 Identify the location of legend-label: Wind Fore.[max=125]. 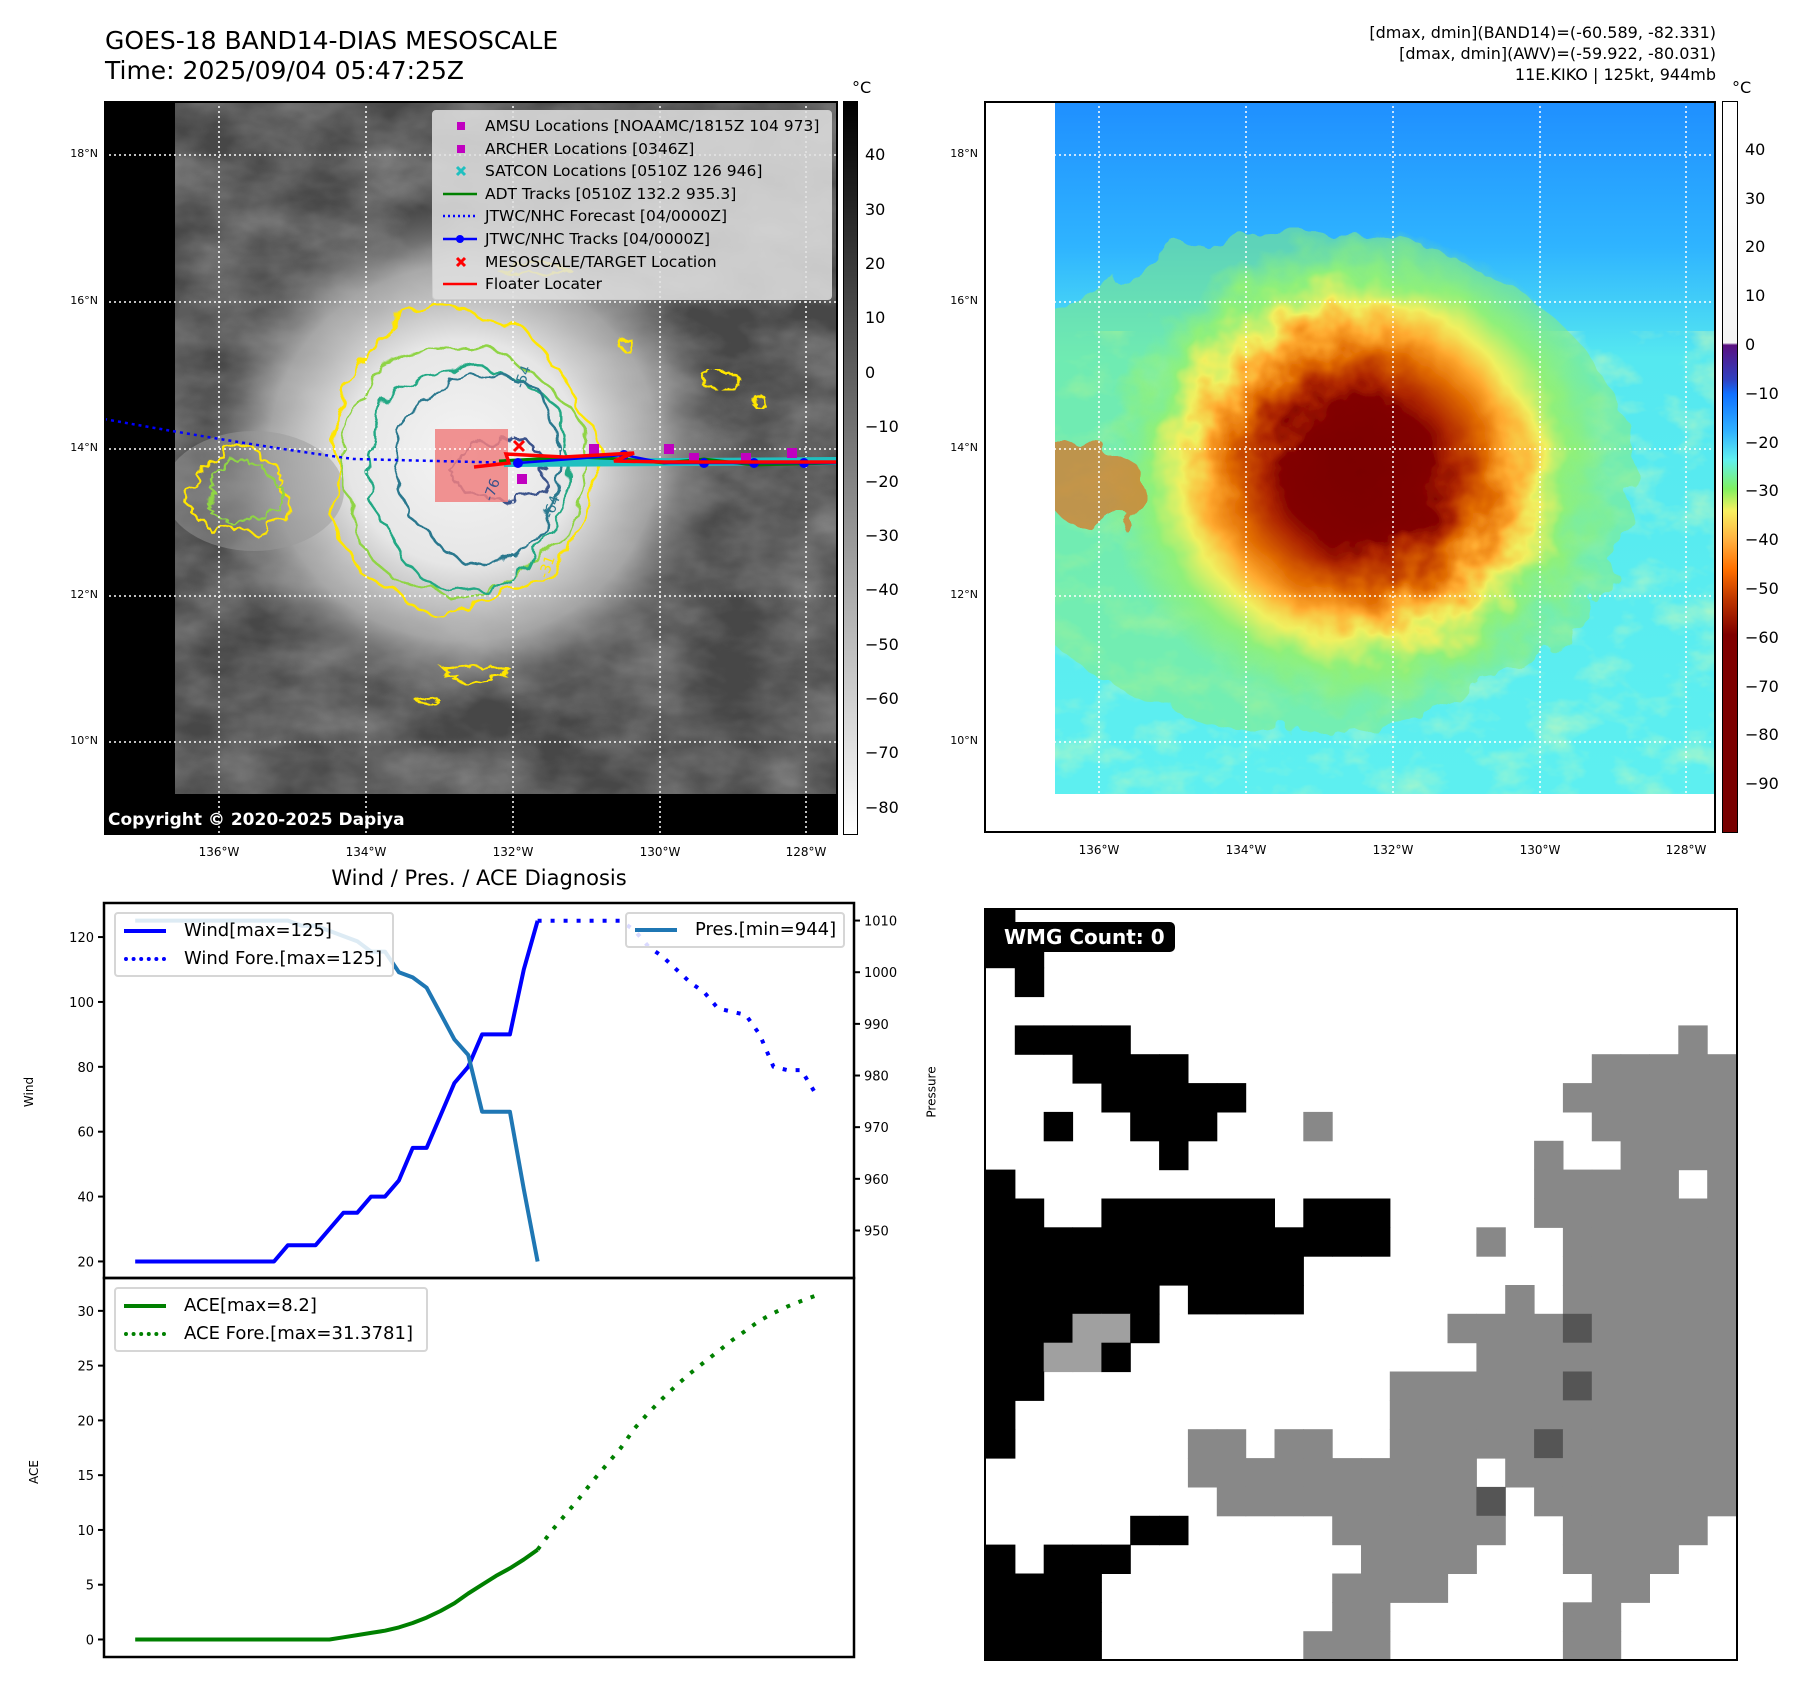
(283, 958).